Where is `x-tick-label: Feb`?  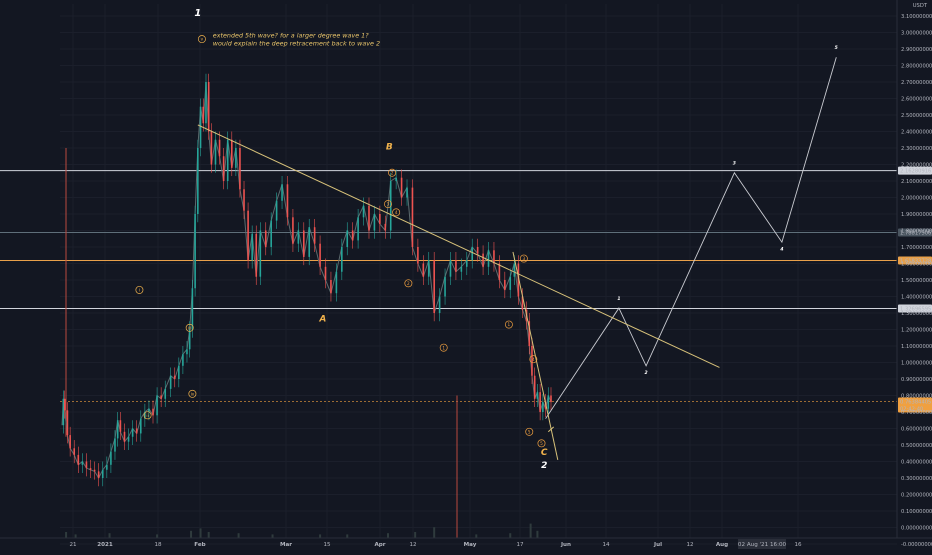 x-tick-label: Feb is located at coordinates (199, 545).